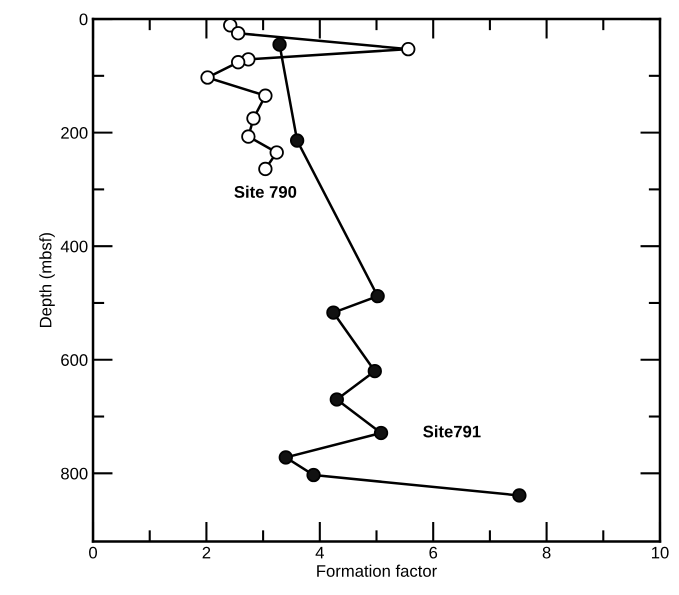 This screenshot has height=595, width=679. I want to click on x-tick-label: 2, so click(206, 552).